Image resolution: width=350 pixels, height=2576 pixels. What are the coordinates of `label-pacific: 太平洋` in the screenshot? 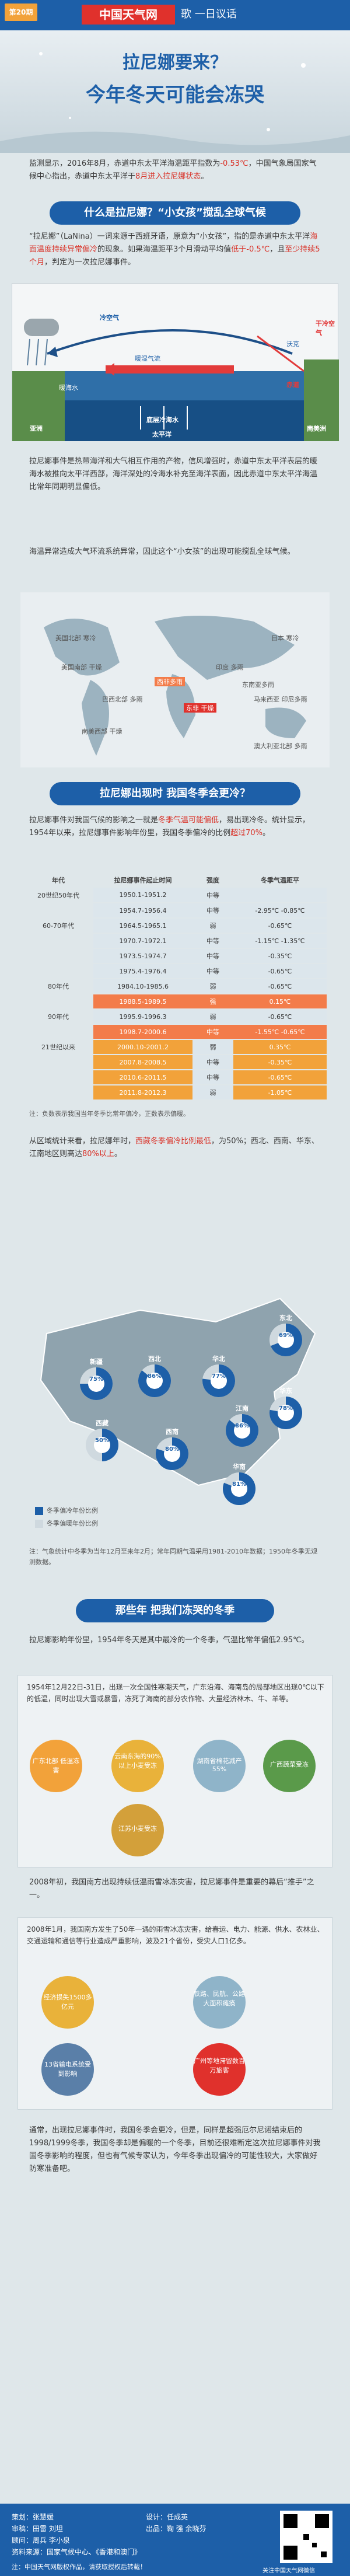 It's located at (162, 434).